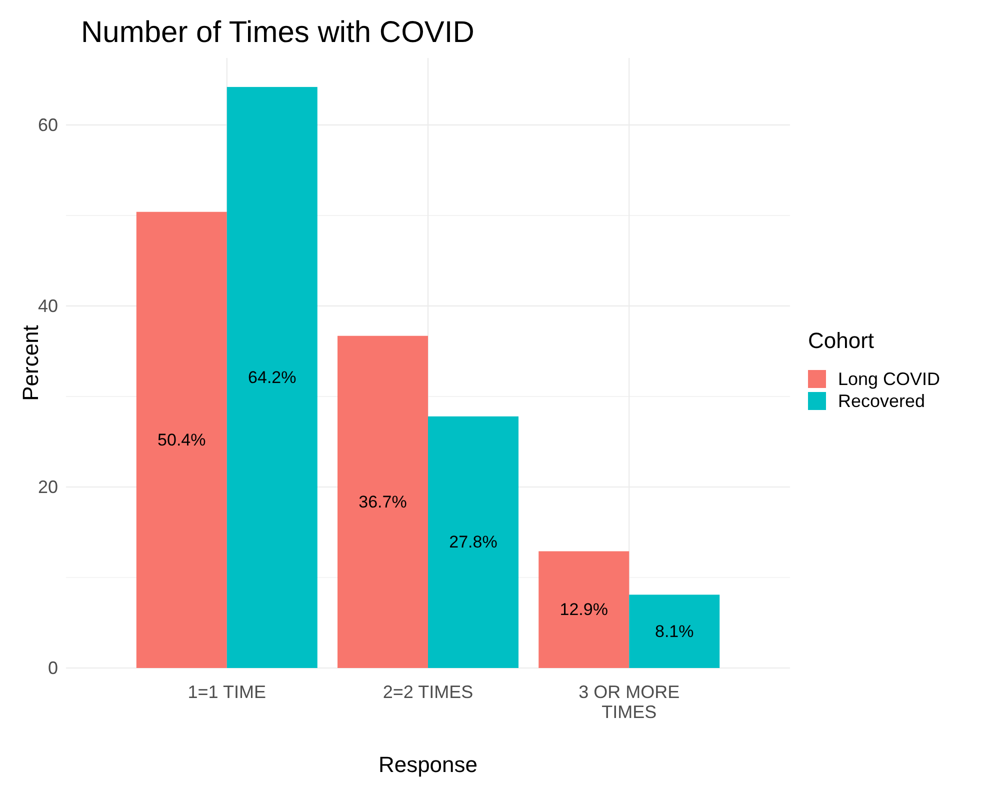  What do you see at coordinates (227, 692) in the screenshot?
I see `x-tick-label: 1=1 TIME` at bounding box center [227, 692].